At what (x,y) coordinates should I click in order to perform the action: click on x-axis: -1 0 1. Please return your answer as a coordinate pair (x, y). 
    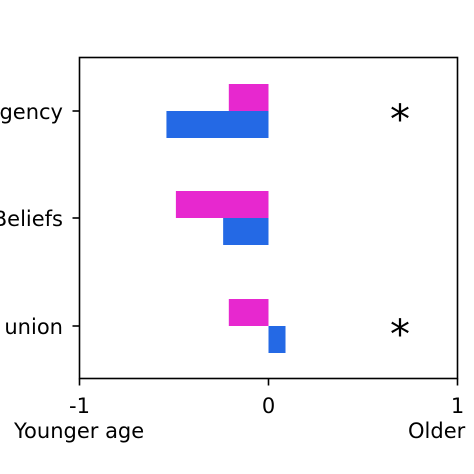
    Looking at the image, I should click on (266, 398).